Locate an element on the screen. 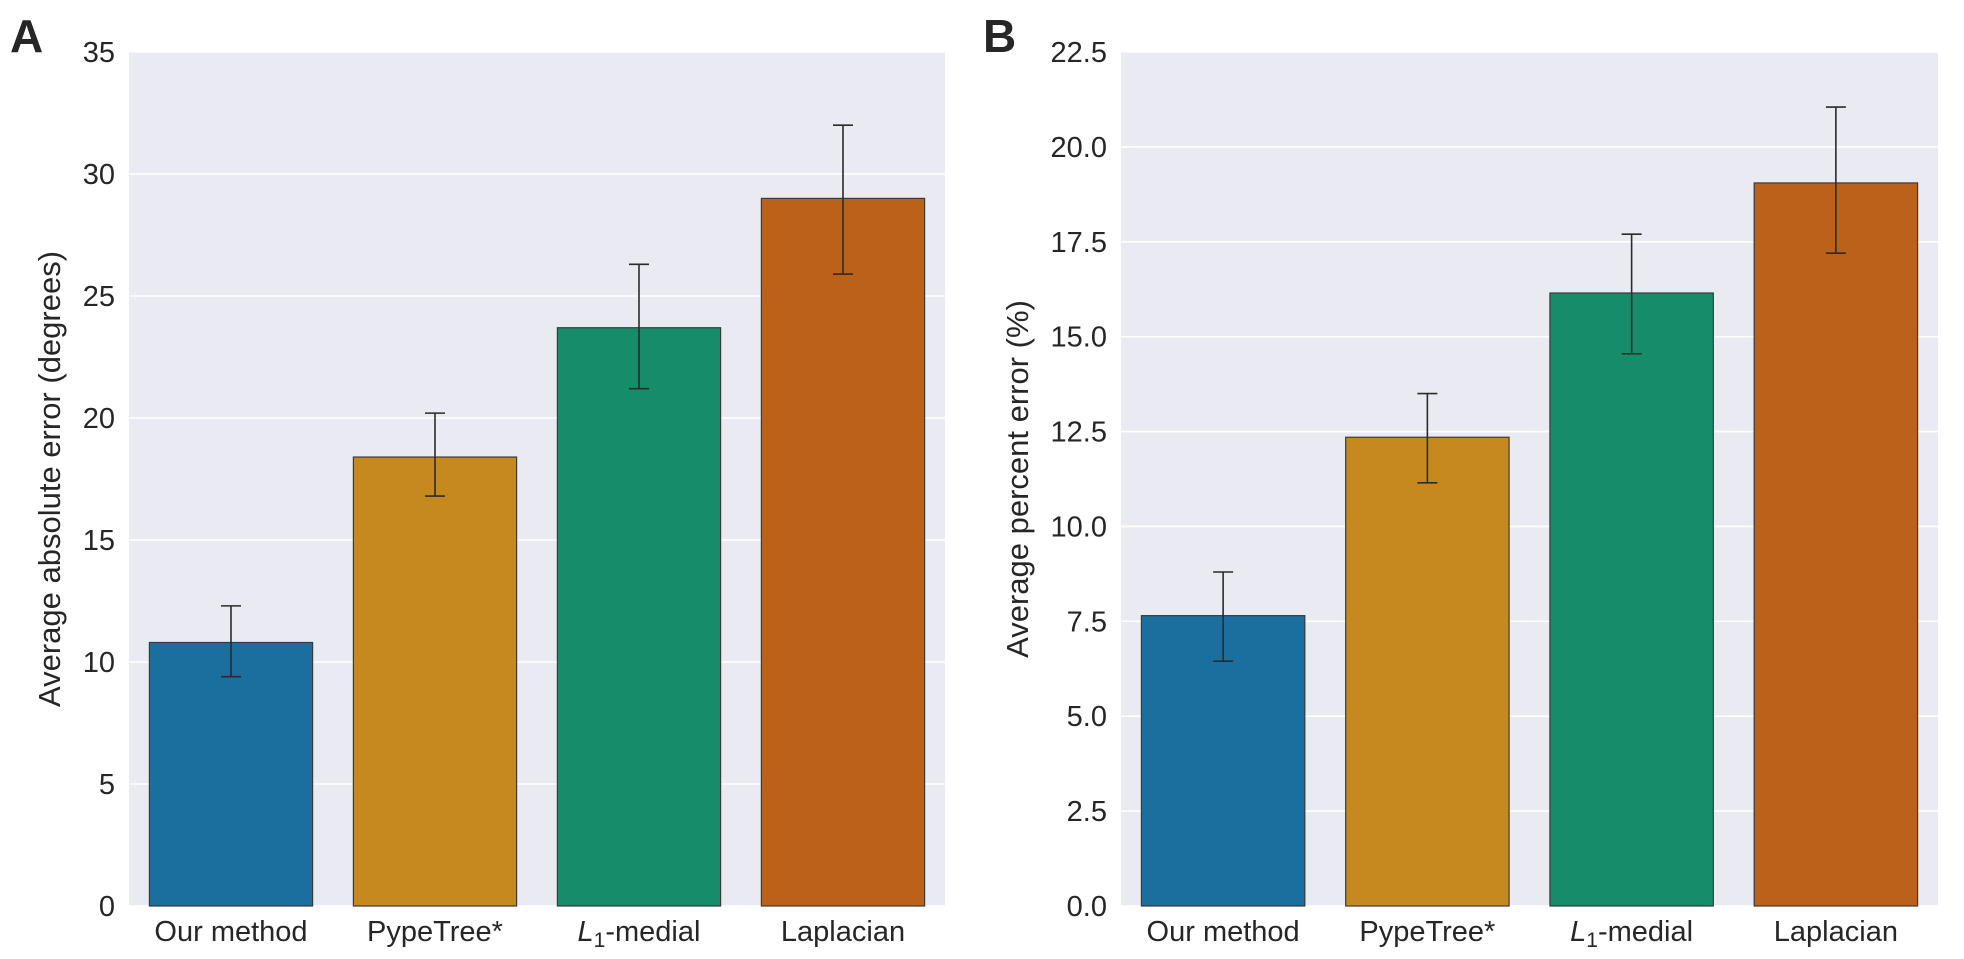  y-tick-label: 5.0 is located at coordinates (1087, 717).